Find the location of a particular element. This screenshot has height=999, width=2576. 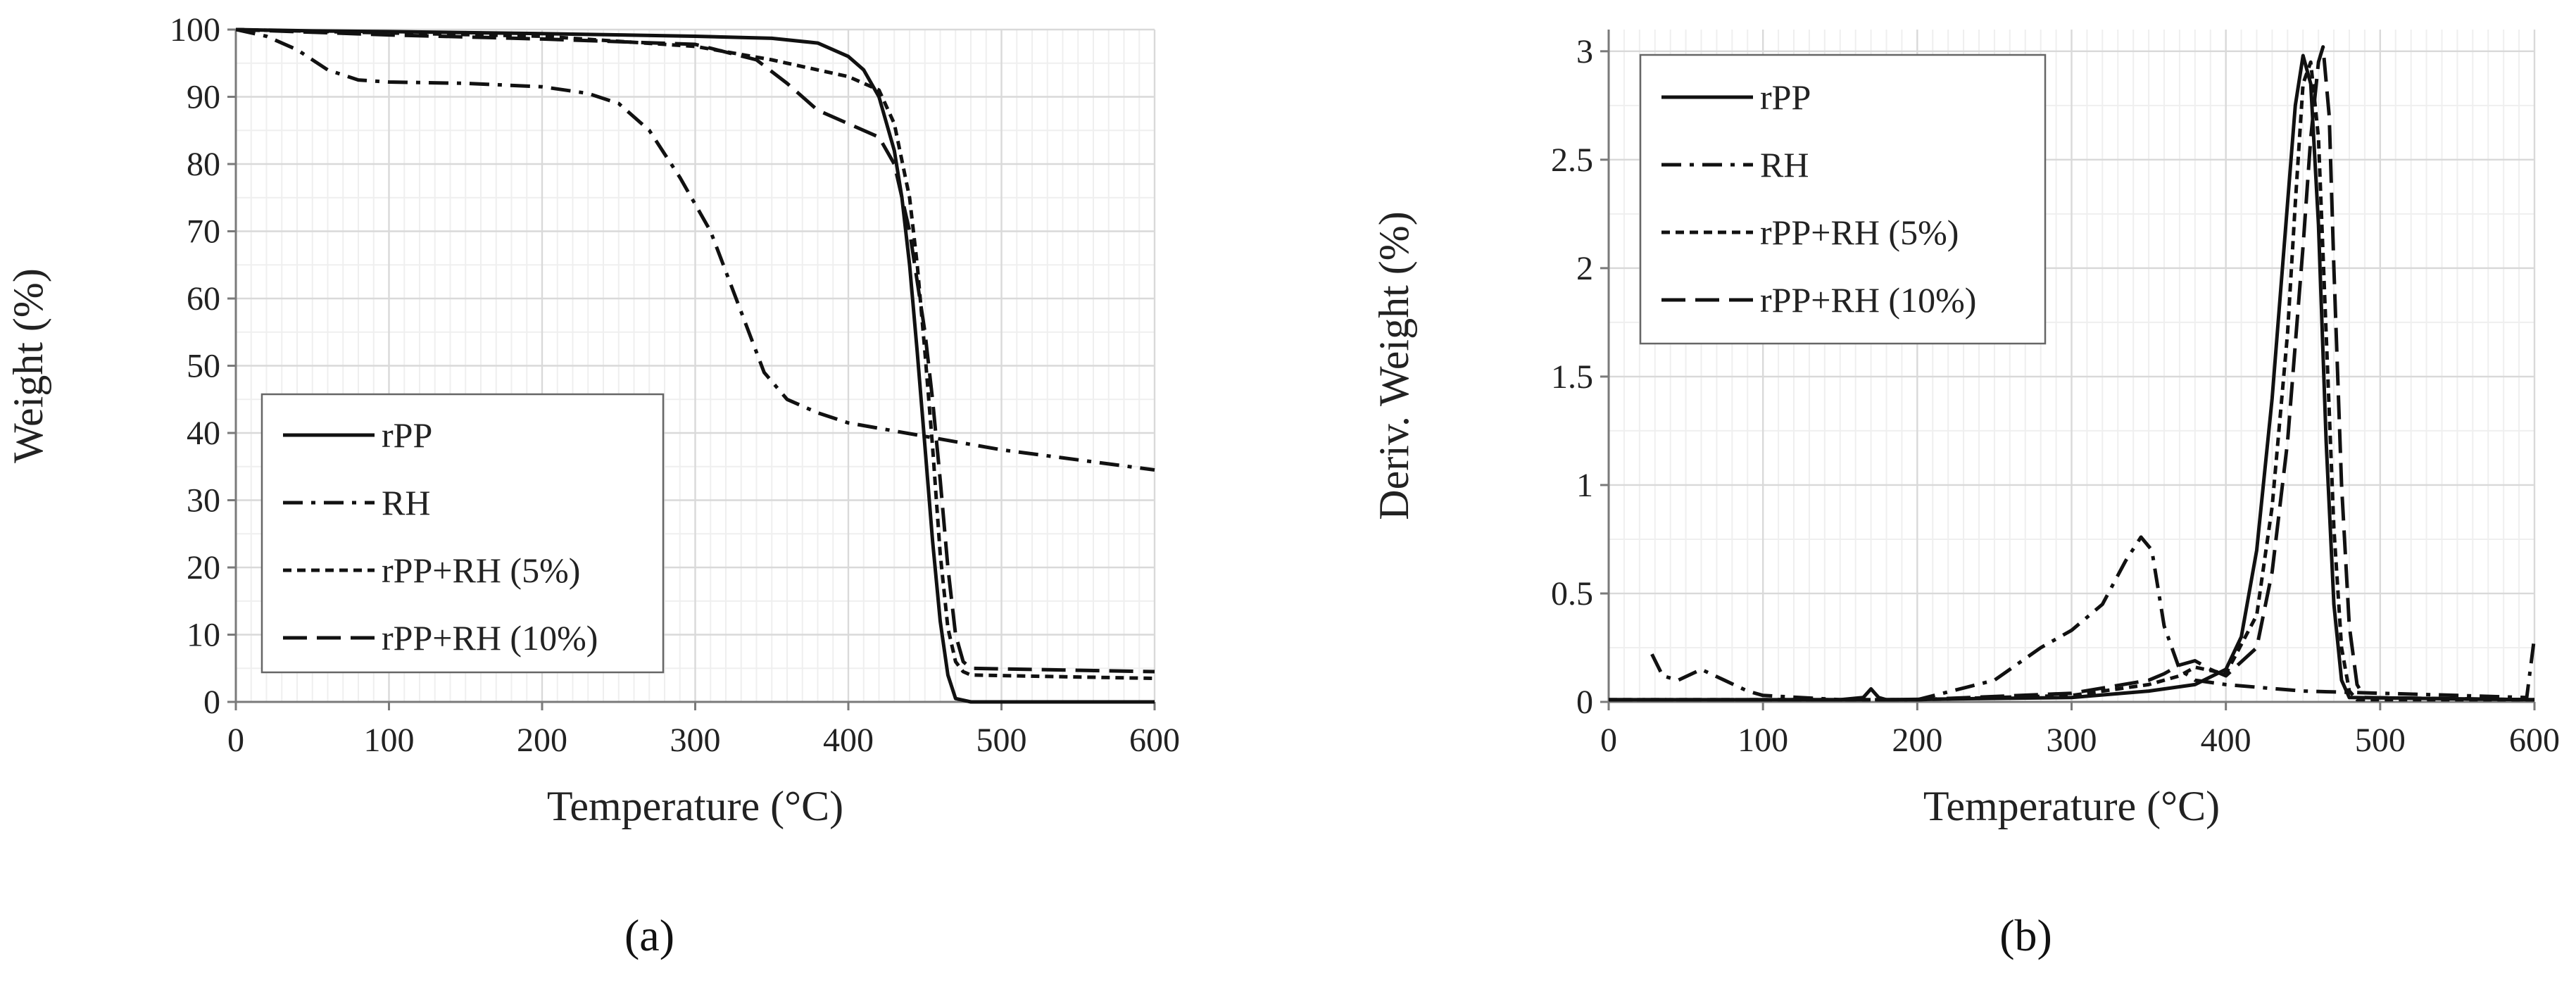

chart-b-x-tick-label: 500 is located at coordinates (2380, 740).